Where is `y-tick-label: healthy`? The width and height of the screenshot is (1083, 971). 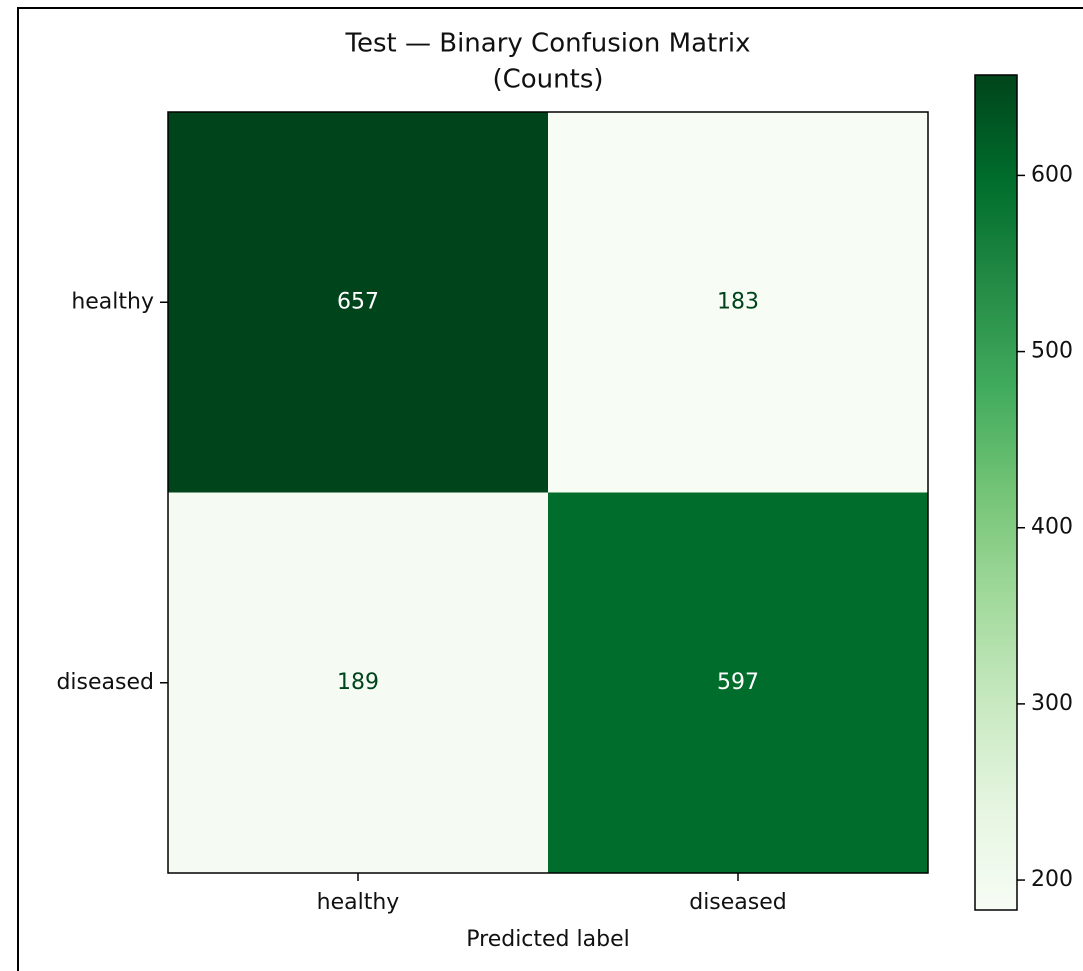
y-tick-label: healthy is located at coordinates (112, 301).